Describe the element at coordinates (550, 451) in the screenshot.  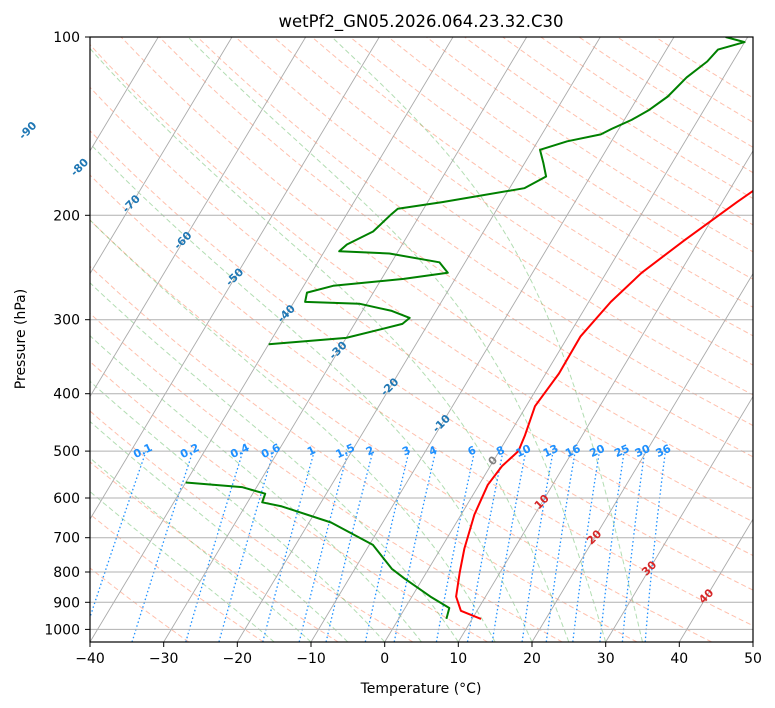
I see `mixing-ratio-label: 13` at that location.